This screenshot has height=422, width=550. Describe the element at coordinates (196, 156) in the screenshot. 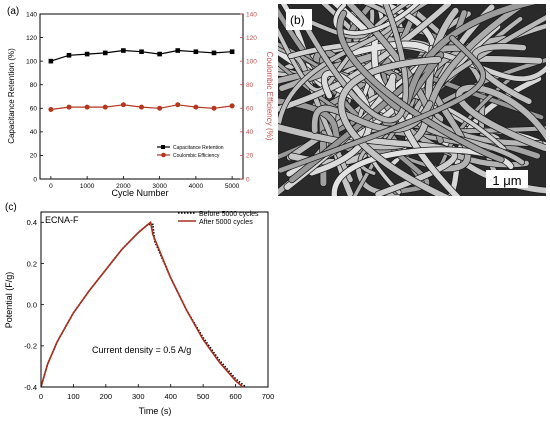

I see `legend-label-efficiency: Coulombic Efficiency` at that location.